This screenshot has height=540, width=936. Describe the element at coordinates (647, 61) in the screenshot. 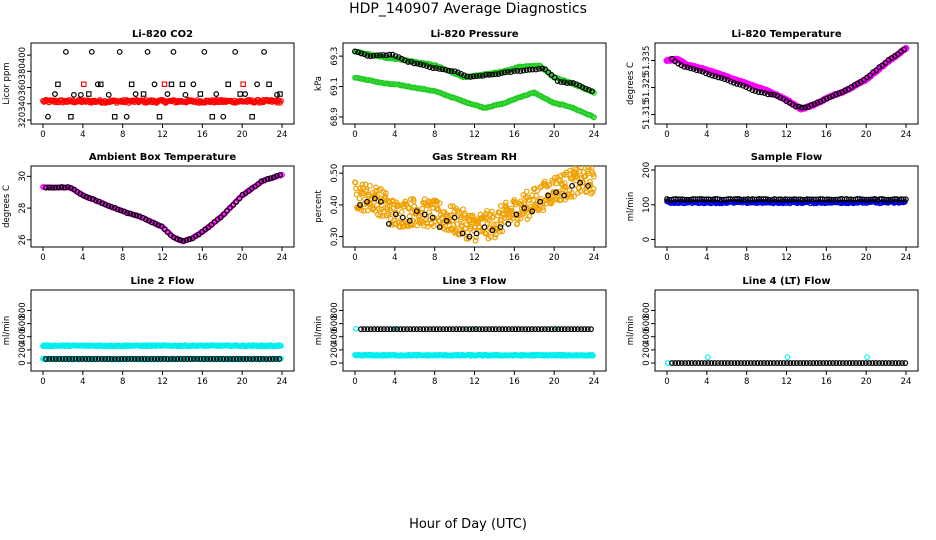

I see `y-tick-label: 51.335` at that location.